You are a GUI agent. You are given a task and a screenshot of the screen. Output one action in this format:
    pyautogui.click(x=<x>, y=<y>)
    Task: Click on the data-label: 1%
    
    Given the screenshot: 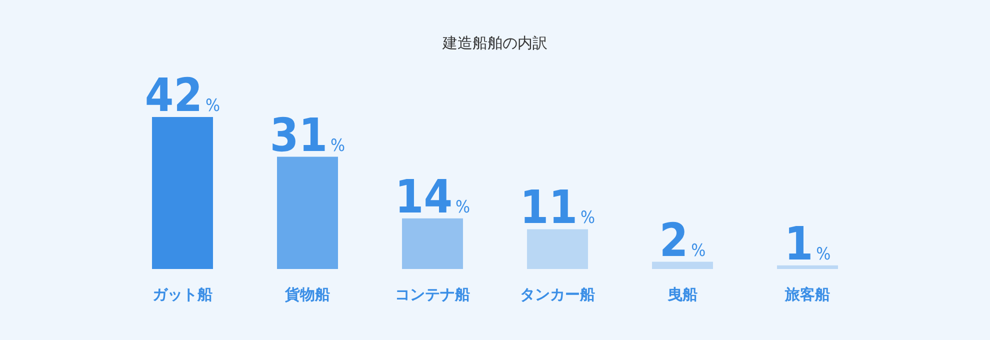 What is the action you would take?
    pyautogui.click(x=807, y=243)
    